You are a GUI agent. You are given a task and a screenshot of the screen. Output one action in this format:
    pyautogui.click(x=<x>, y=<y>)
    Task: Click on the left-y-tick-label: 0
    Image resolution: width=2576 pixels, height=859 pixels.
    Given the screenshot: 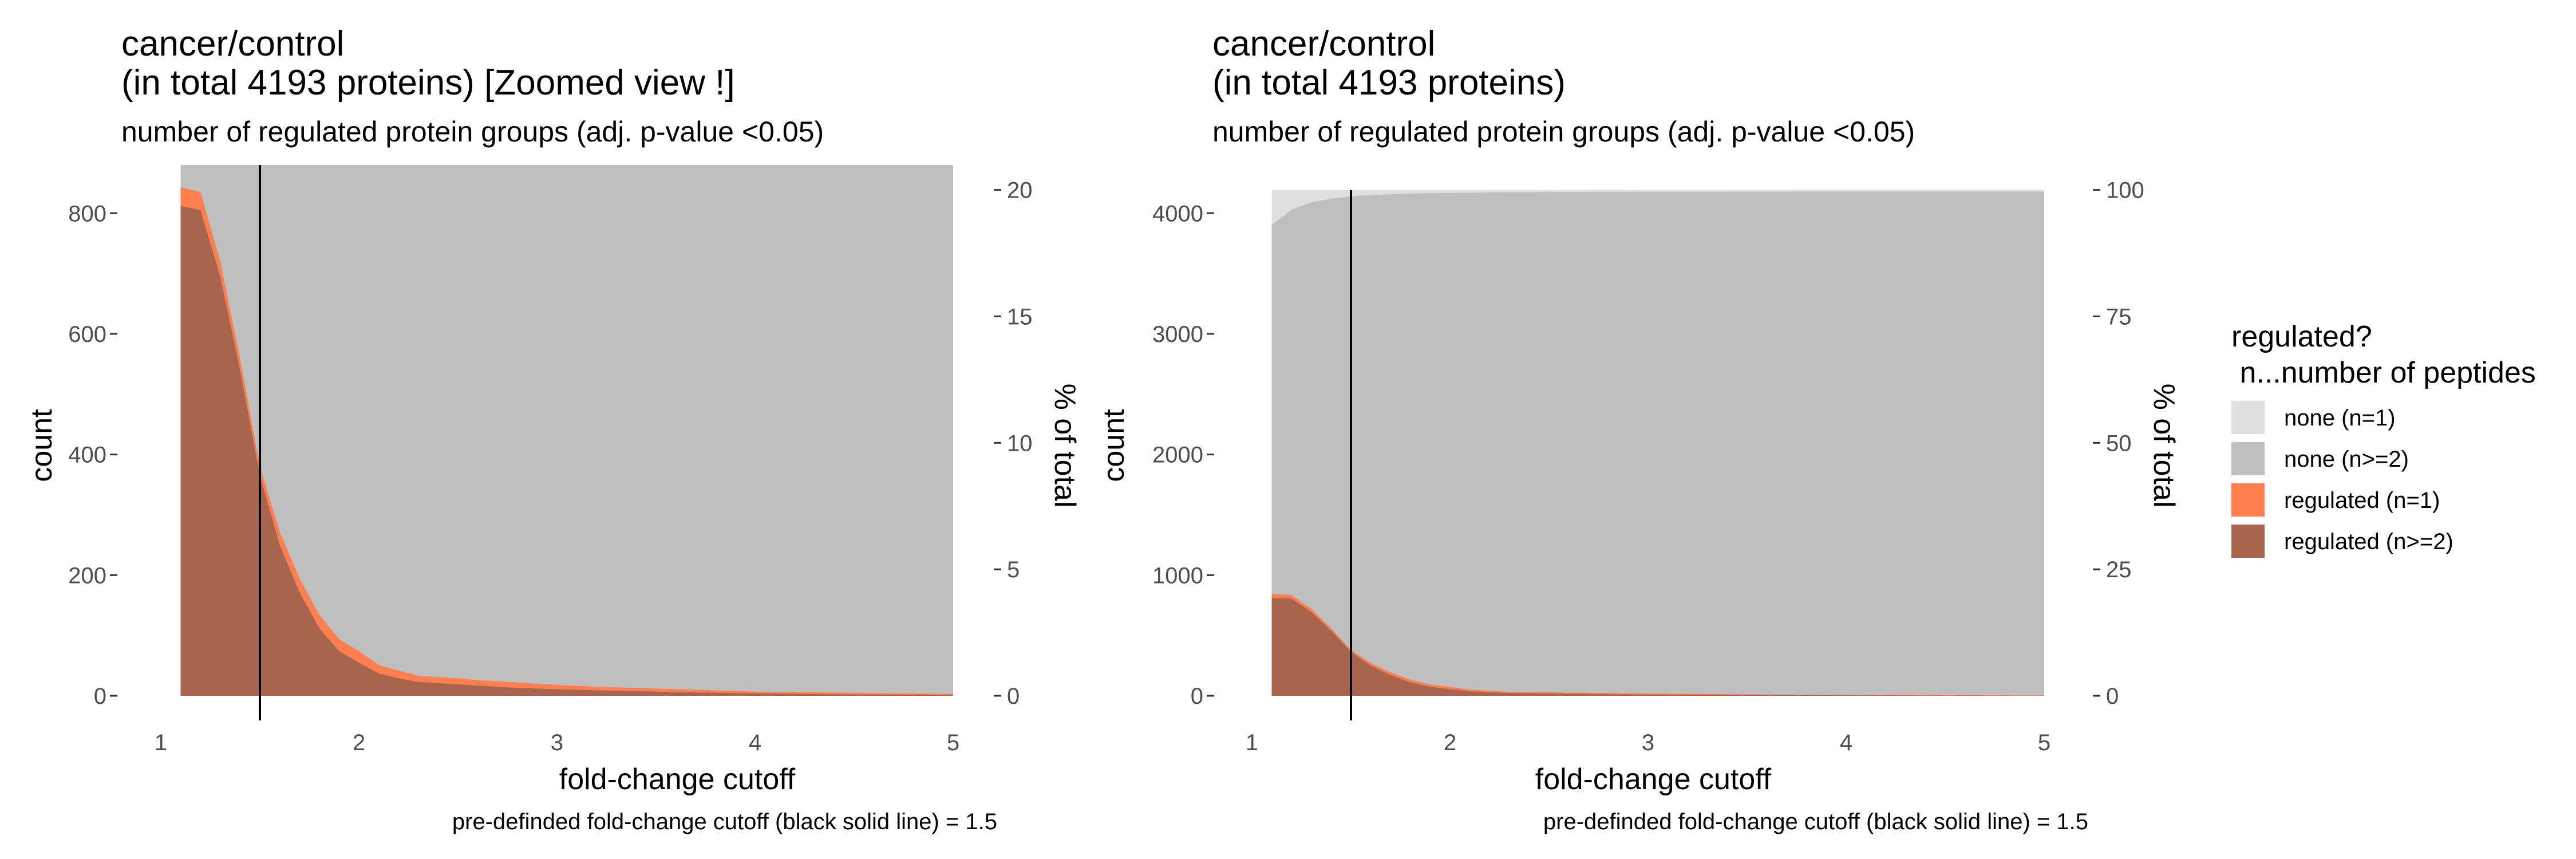 What is the action you would take?
    pyautogui.click(x=100, y=696)
    